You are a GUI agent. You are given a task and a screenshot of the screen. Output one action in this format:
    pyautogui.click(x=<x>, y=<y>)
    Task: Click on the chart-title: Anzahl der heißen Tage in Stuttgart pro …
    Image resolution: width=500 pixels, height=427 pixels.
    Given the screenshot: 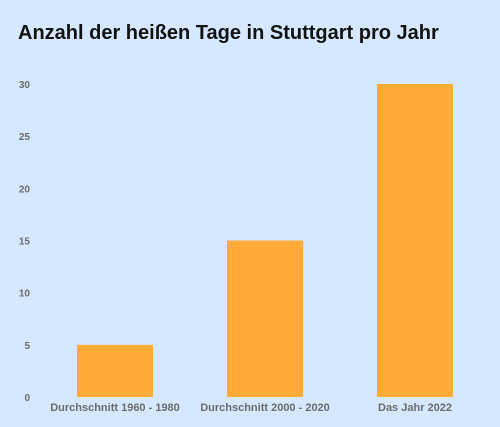 What is the action you would take?
    pyautogui.click(x=228, y=33)
    